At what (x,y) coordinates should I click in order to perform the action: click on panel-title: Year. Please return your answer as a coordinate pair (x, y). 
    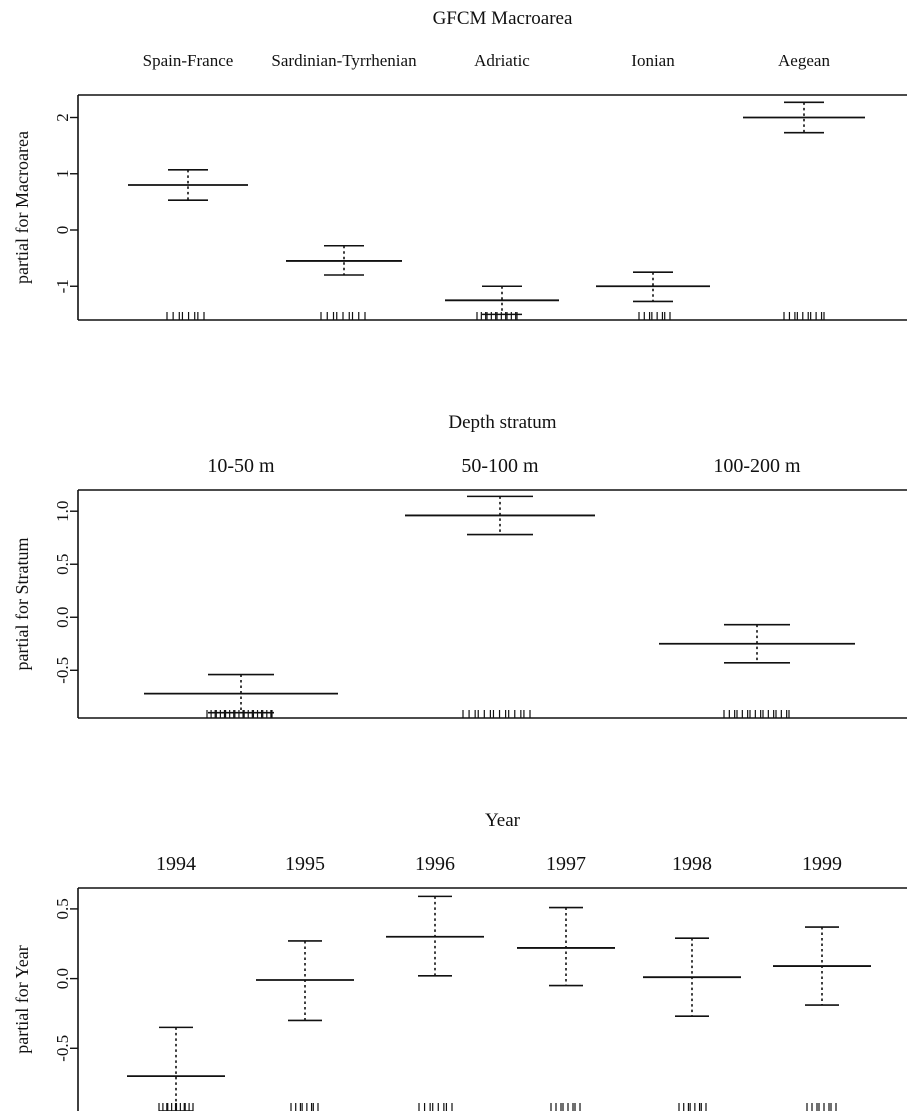
    Looking at the image, I should click on (503, 820).